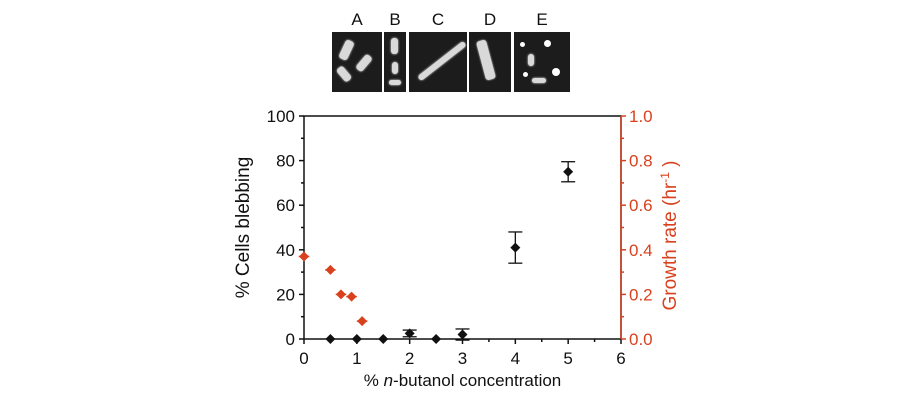 The height and width of the screenshot is (400, 900). Describe the element at coordinates (641, 205) in the screenshot. I see `y-right-tick-label-0.6: 0.6` at that location.